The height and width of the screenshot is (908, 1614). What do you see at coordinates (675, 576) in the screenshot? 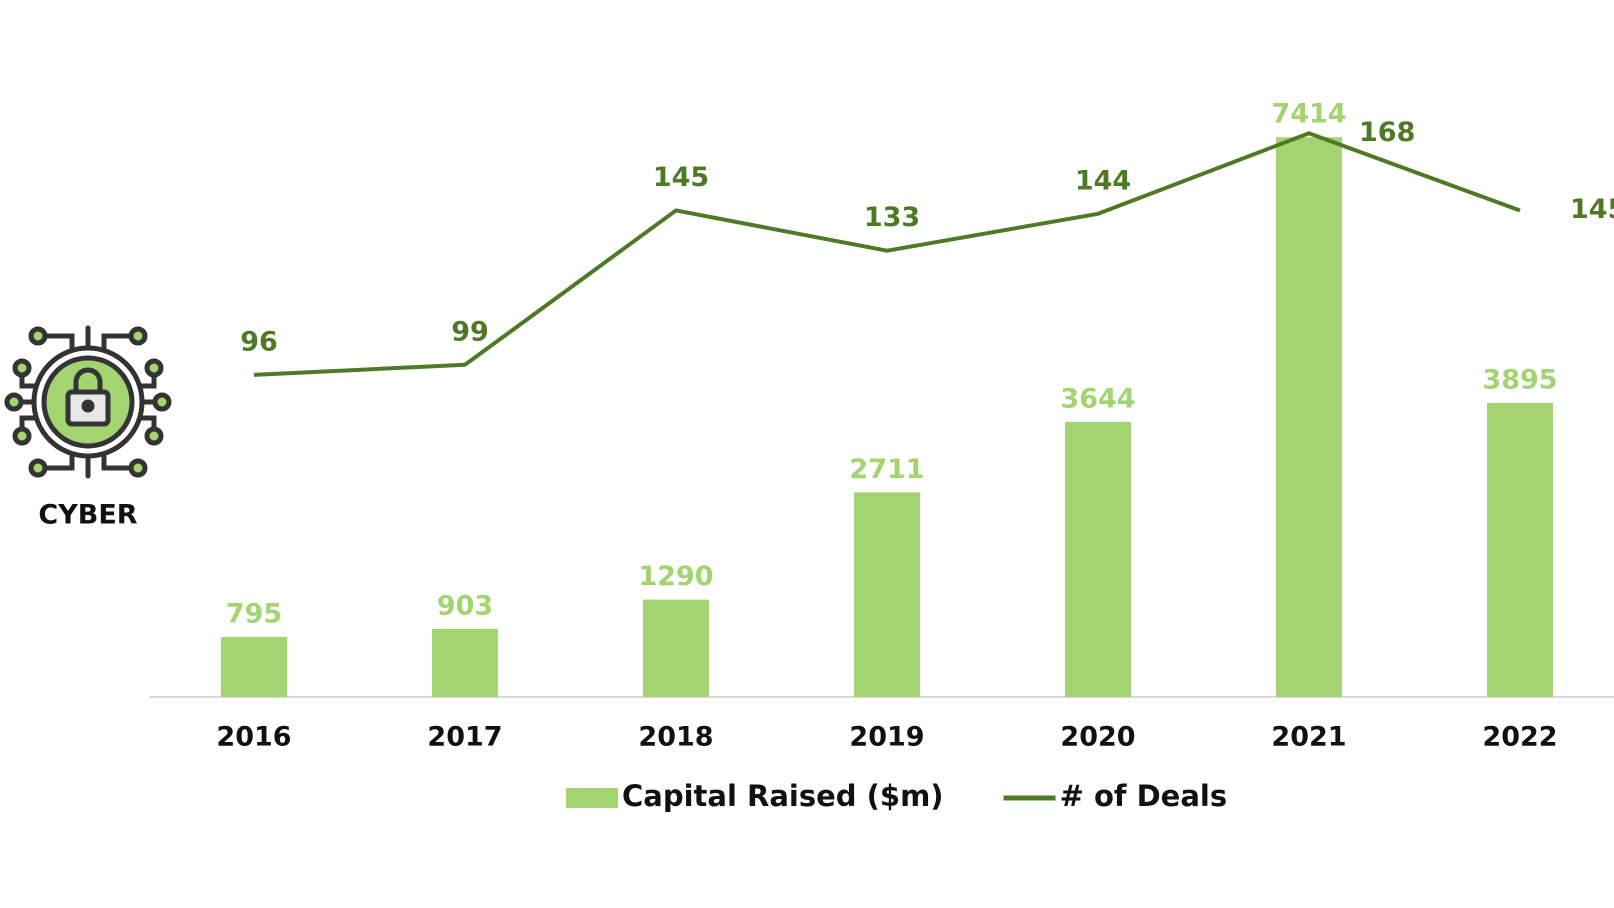
I see `bar-value-label: 1290` at bounding box center [675, 576].